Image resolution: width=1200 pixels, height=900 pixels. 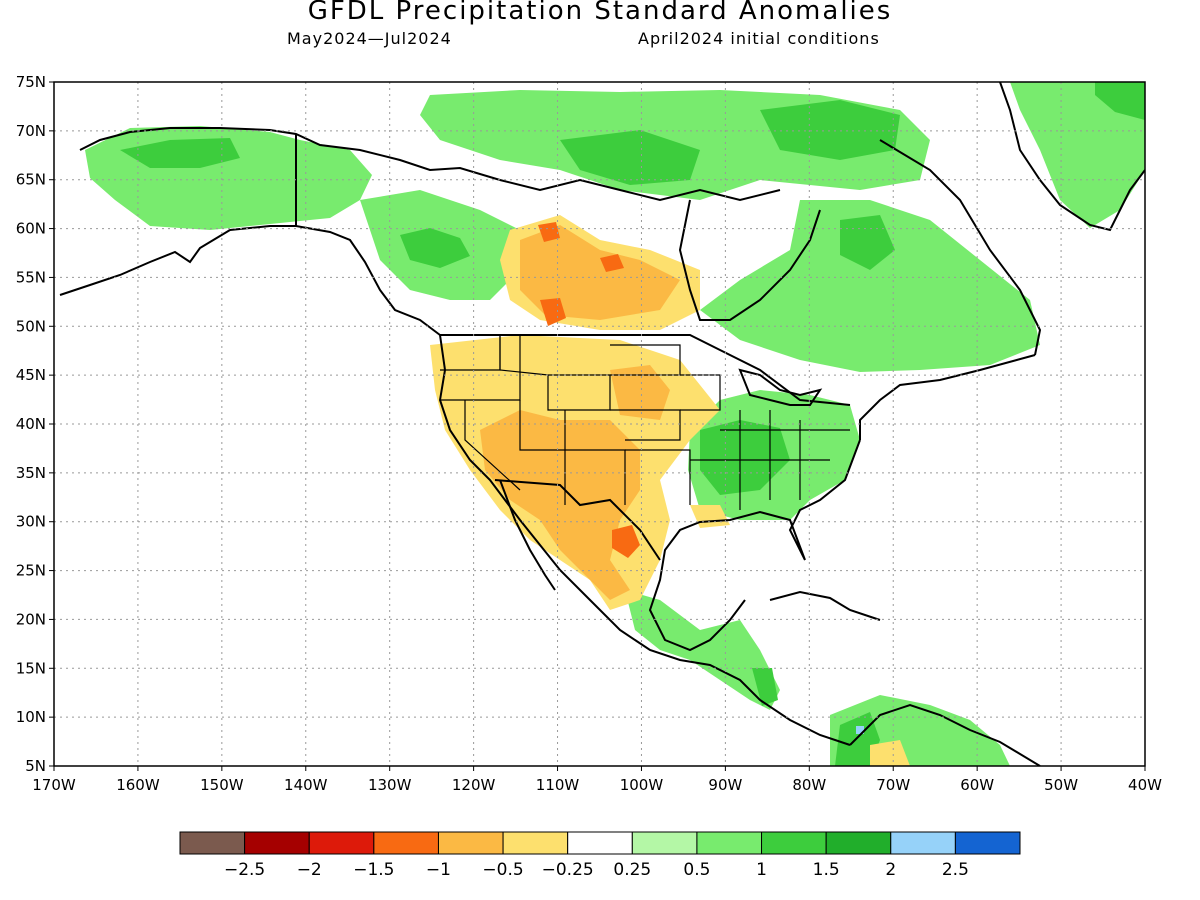 What do you see at coordinates (180, 153) in the screenshot?
I see `alaska-strong-anomaly` at bounding box center [180, 153].